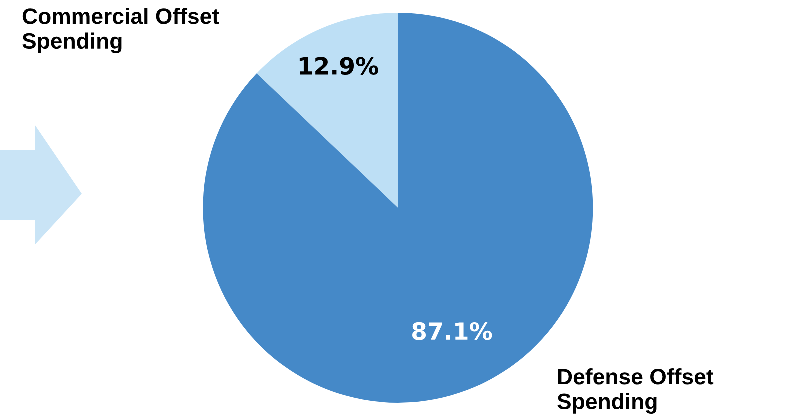 This screenshot has width=800, height=418. I want to click on data-label: 12.9%, so click(339, 66).